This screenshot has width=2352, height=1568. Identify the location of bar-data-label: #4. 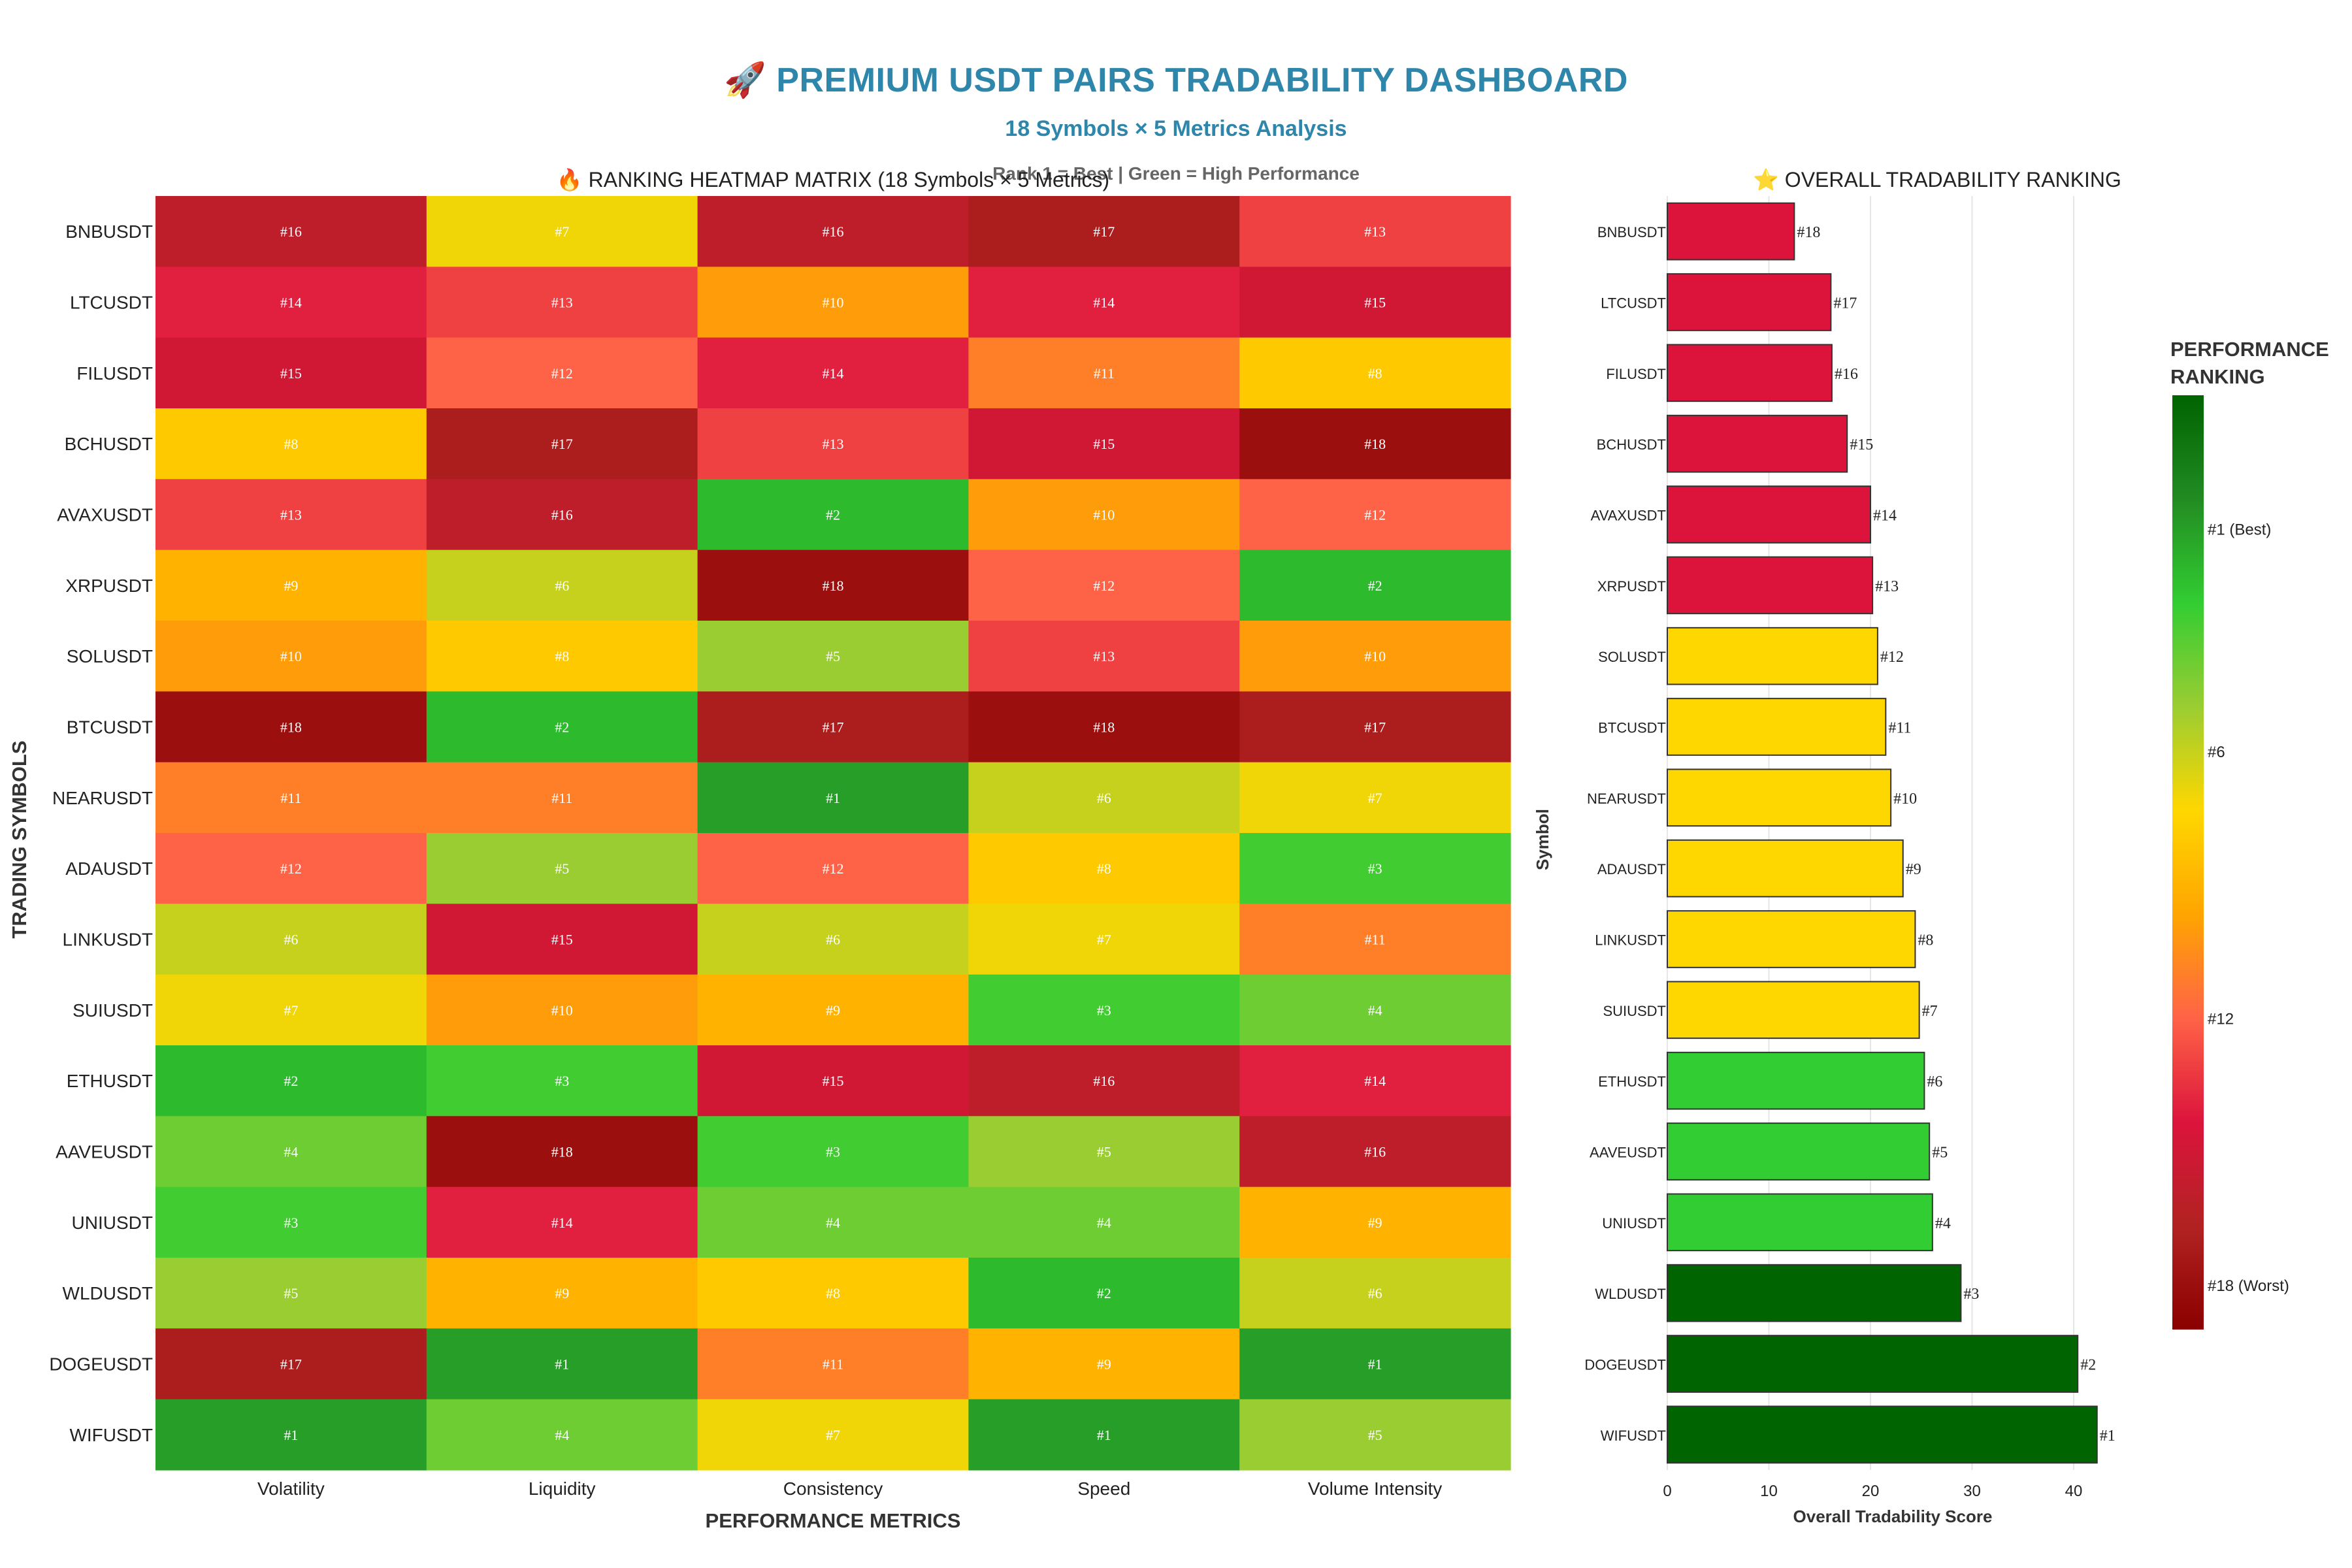
(1943, 1223).